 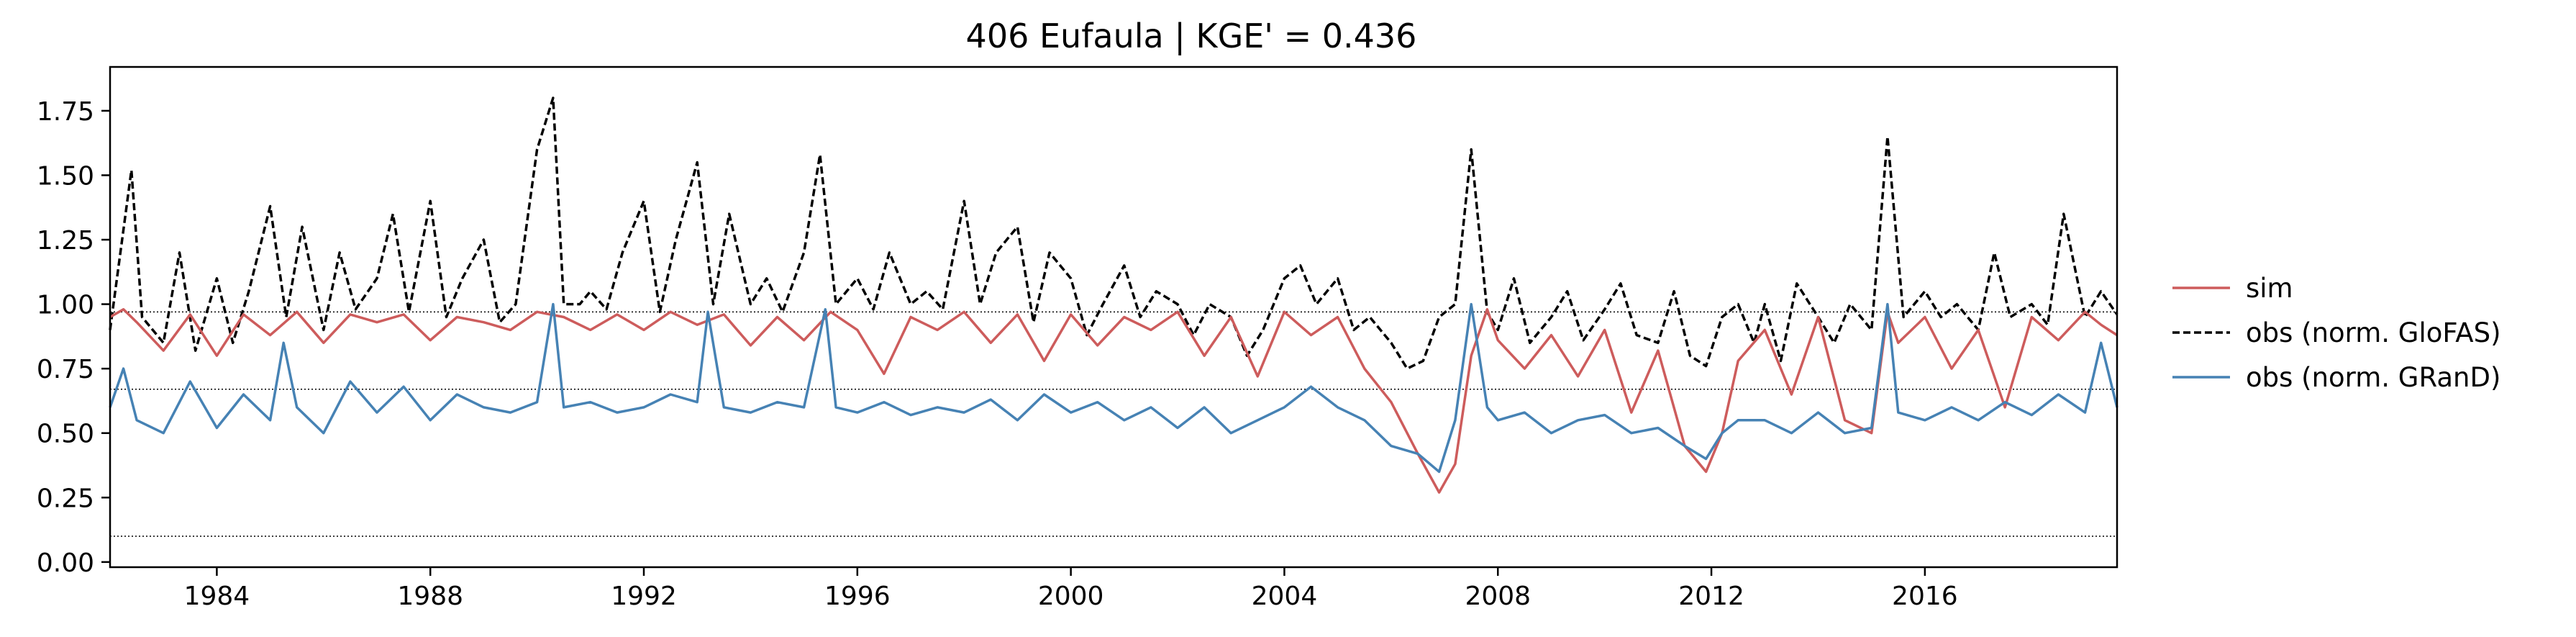 What do you see at coordinates (65, 370) in the screenshot?
I see `y-tick-label-3: 0.75` at bounding box center [65, 370].